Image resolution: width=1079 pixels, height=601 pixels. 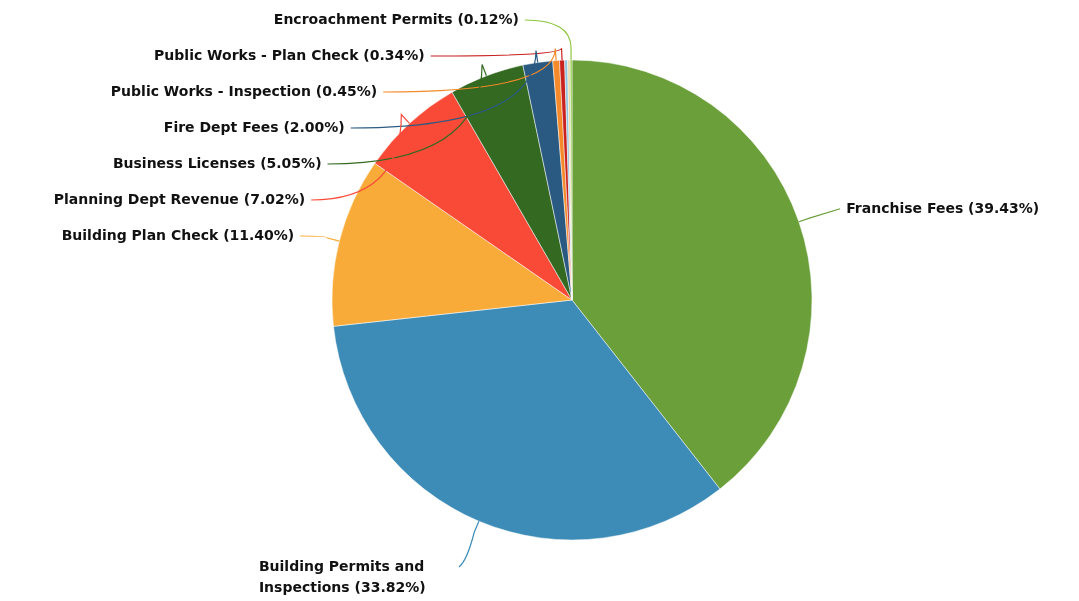 What do you see at coordinates (254, 127) in the screenshot?
I see `slice-label: Fire Dept Fees (2.00%)` at bounding box center [254, 127].